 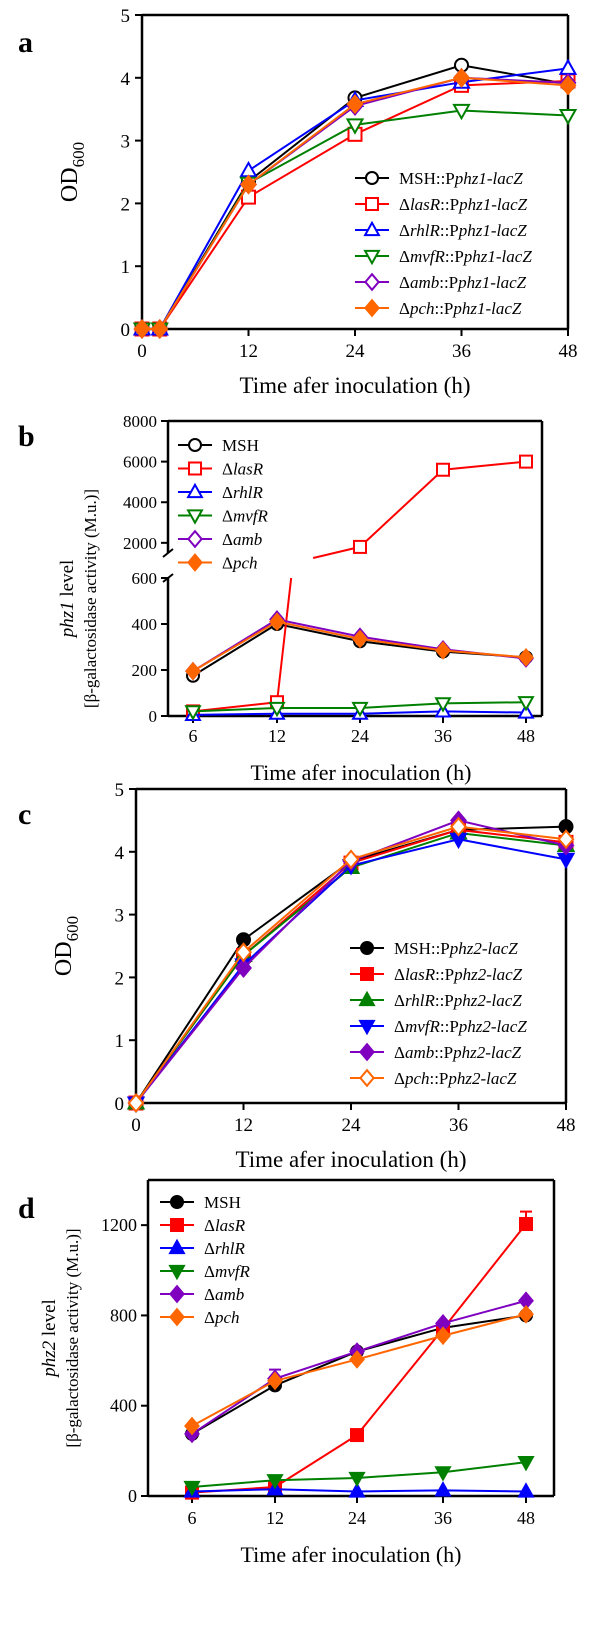 I want to click on legend-label: ΔrhlR::Pphz1-lacZ, so click(x=463, y=230).